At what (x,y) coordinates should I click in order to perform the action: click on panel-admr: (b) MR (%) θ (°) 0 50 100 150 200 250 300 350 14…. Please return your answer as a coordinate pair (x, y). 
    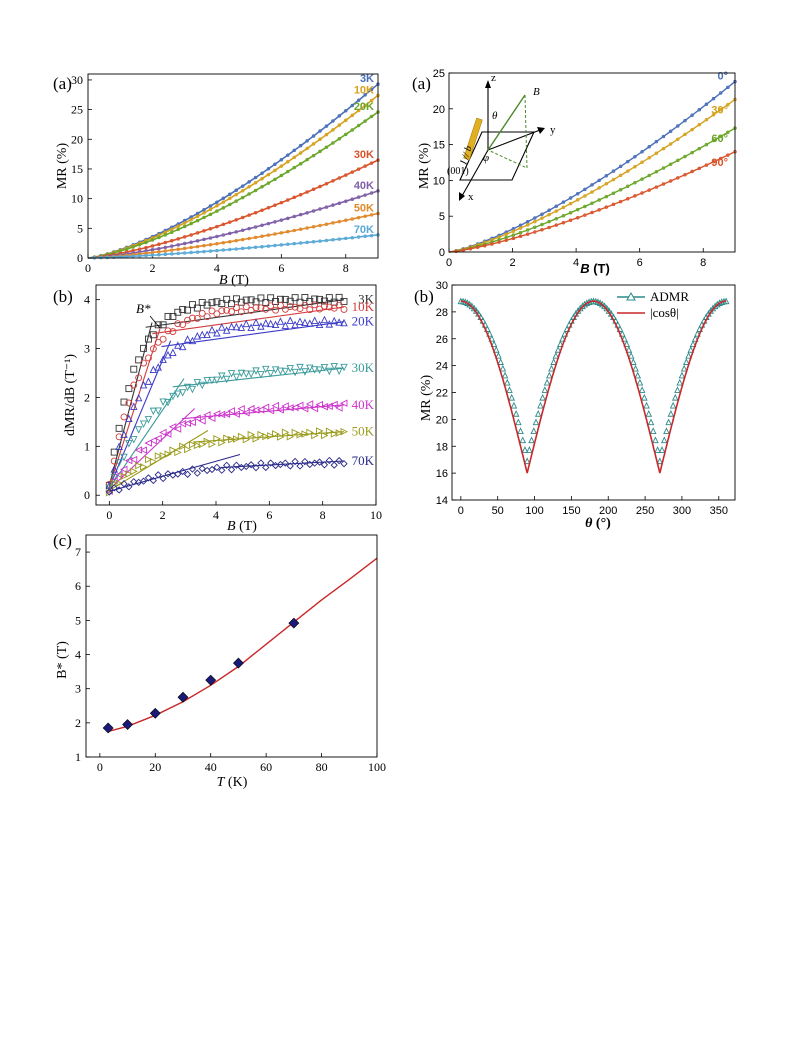
    Looking at the image, I should click on (575, 405).